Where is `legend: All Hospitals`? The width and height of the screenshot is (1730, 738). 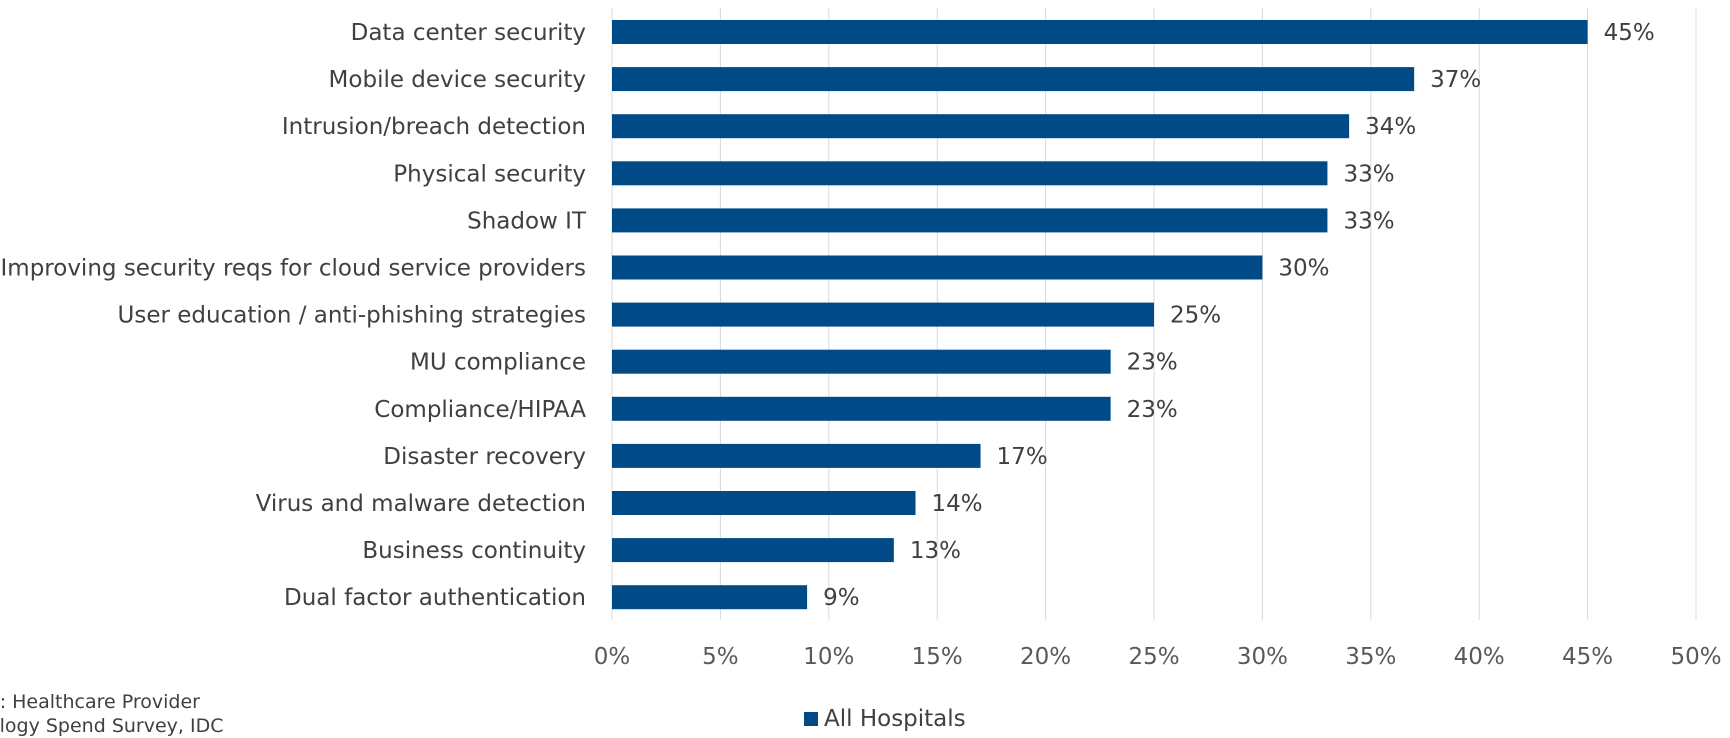
legend: All Hospitals is located at coordinates (885, 719).